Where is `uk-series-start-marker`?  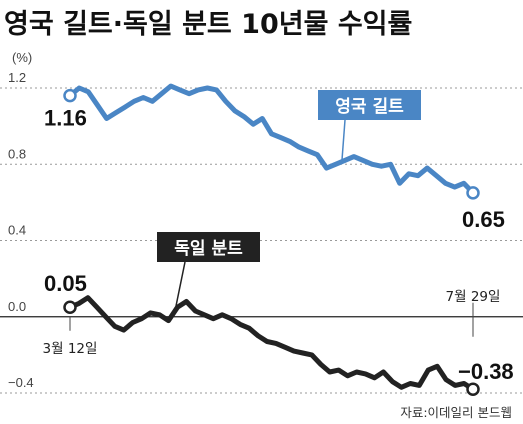 uk-series-start-marker is located at coordinates (70, 95).